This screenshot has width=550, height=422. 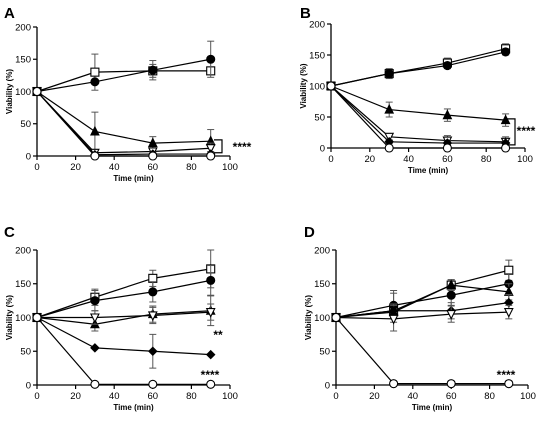 I want to click on x-tick-label: 100, so click(x=230, y=167).